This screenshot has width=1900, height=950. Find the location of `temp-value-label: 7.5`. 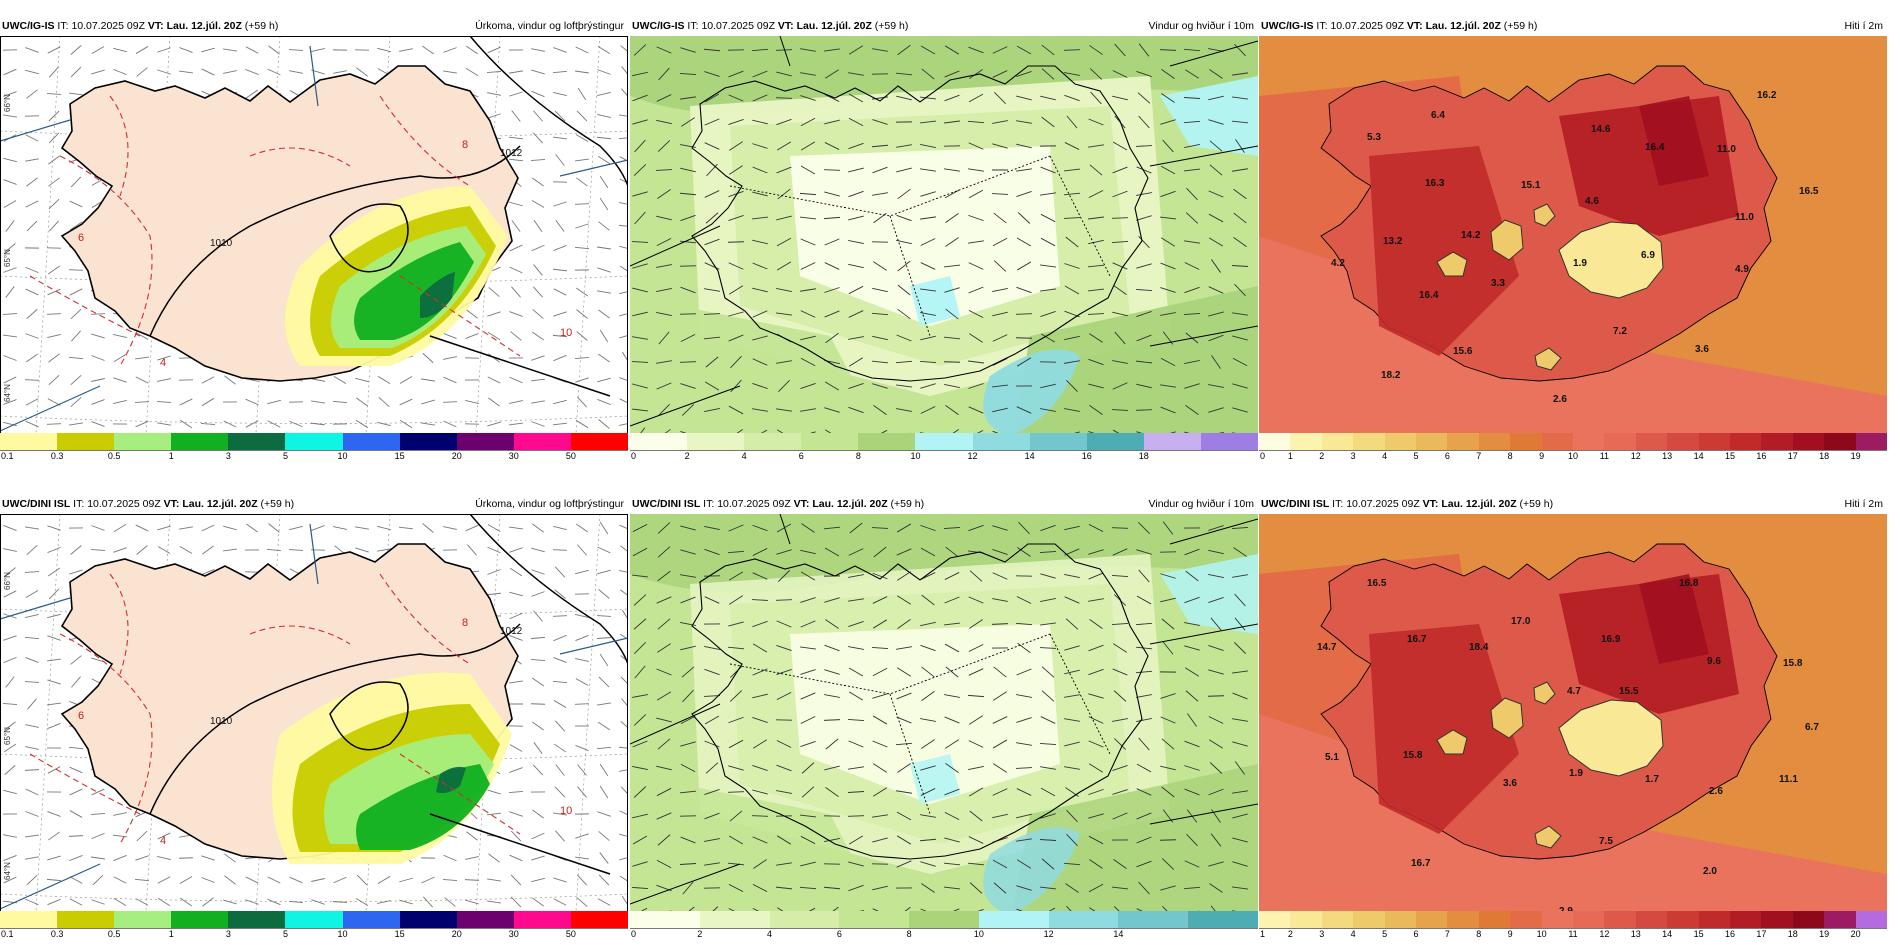

temp-value-label: 7.5 is located at coordinates (1606, 841).